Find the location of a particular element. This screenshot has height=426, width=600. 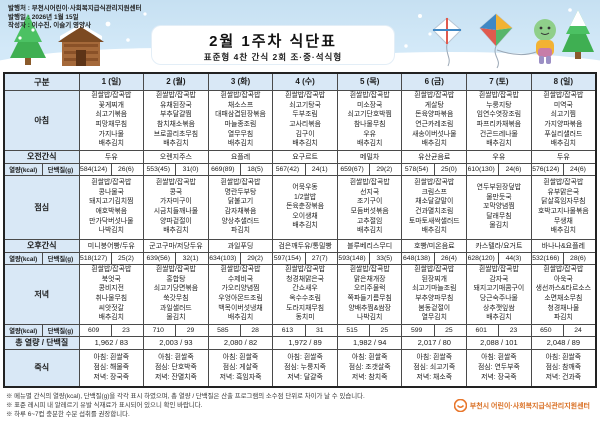

author-line: 작성자 : 이수진, 이슬기 영양사 is located at coordinates (49, 25).